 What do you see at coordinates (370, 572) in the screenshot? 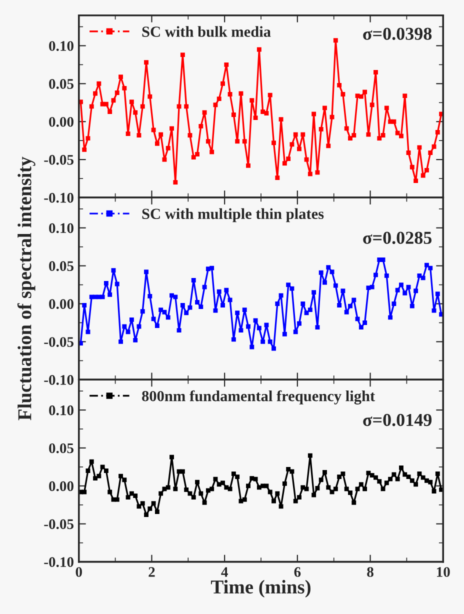
I see `x-tick-label: 8` at bounding box center [370, 572].